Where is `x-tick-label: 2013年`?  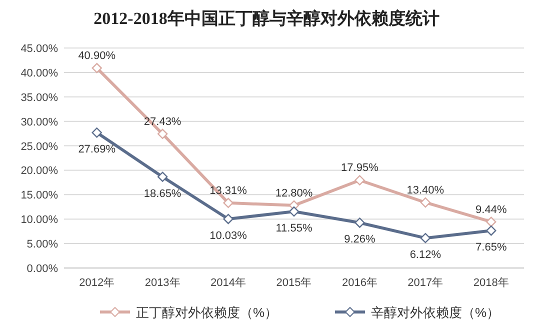
x-tick-label: 2013年 is located at coordinates (162, 283).